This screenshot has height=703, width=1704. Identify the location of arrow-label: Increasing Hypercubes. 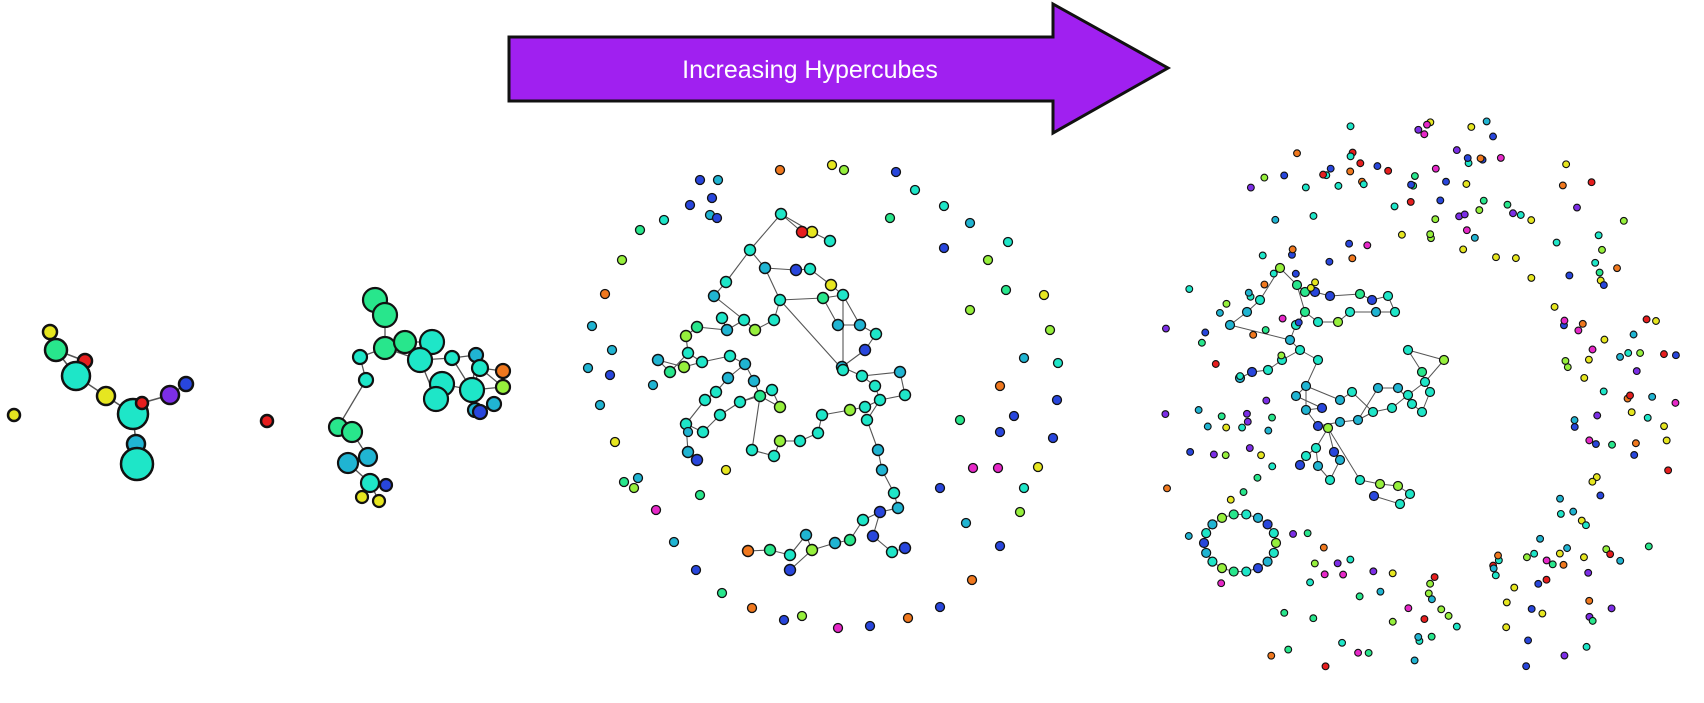
(810, 70).